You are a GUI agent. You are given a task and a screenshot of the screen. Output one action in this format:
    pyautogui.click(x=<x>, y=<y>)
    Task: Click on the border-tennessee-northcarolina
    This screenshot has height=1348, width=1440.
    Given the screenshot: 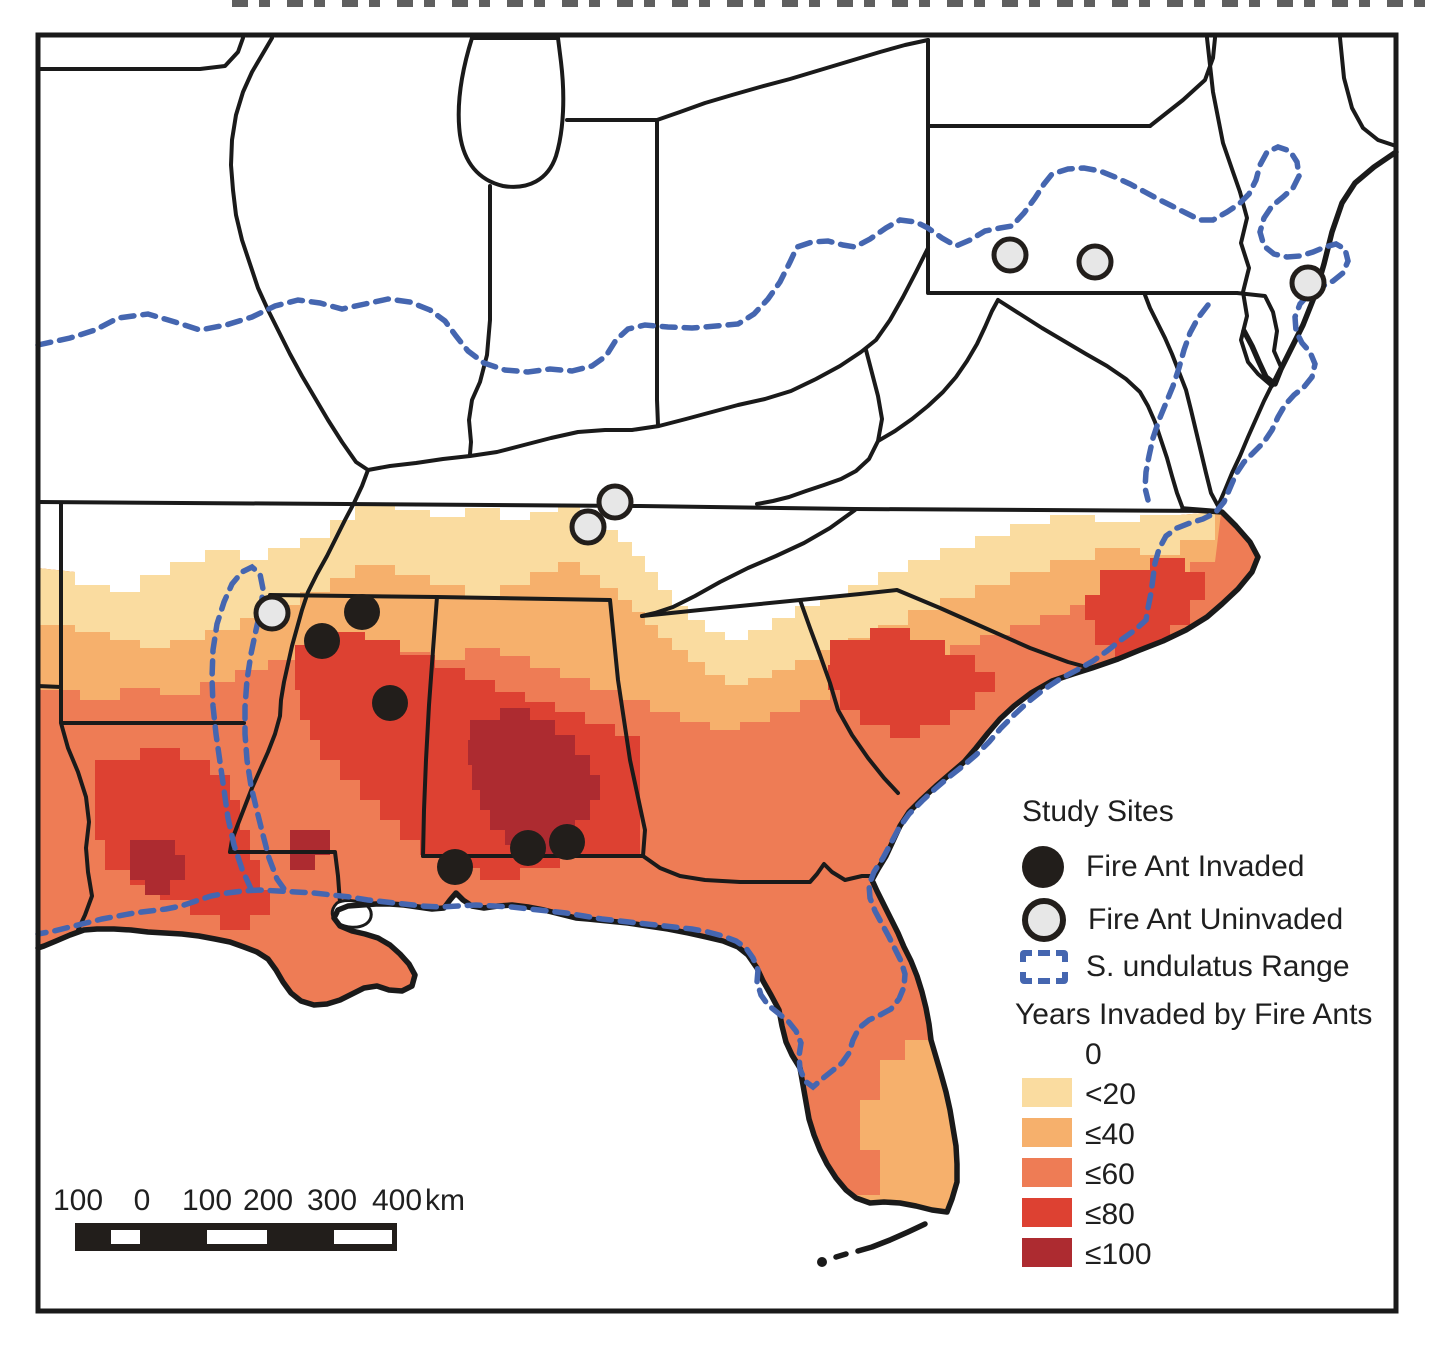 What is the action you would take?
    pyautogui.click(x=748, y=563)
    